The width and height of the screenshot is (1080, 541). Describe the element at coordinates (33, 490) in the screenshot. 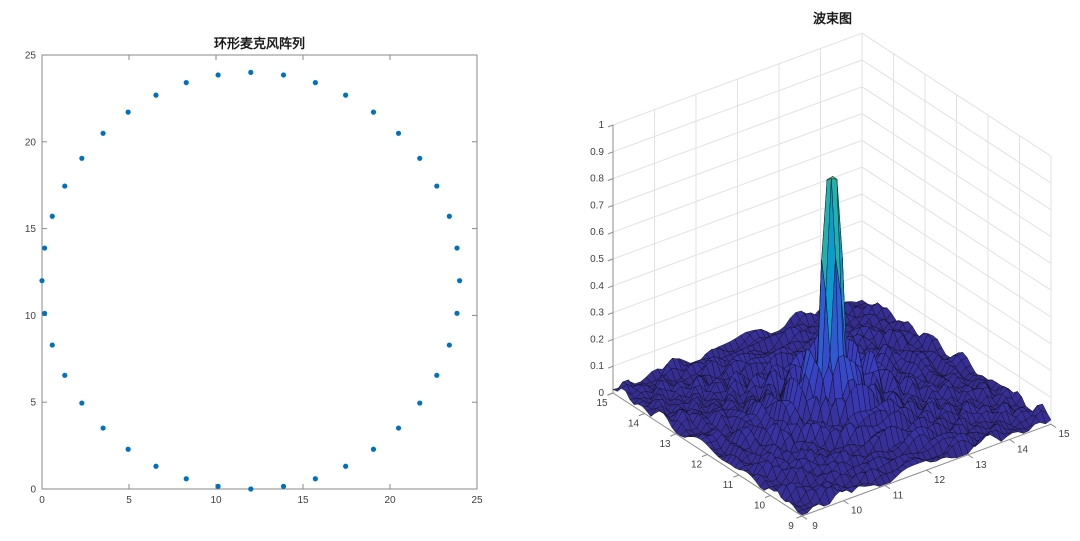

I see `y-tick-label: 0` at that location.